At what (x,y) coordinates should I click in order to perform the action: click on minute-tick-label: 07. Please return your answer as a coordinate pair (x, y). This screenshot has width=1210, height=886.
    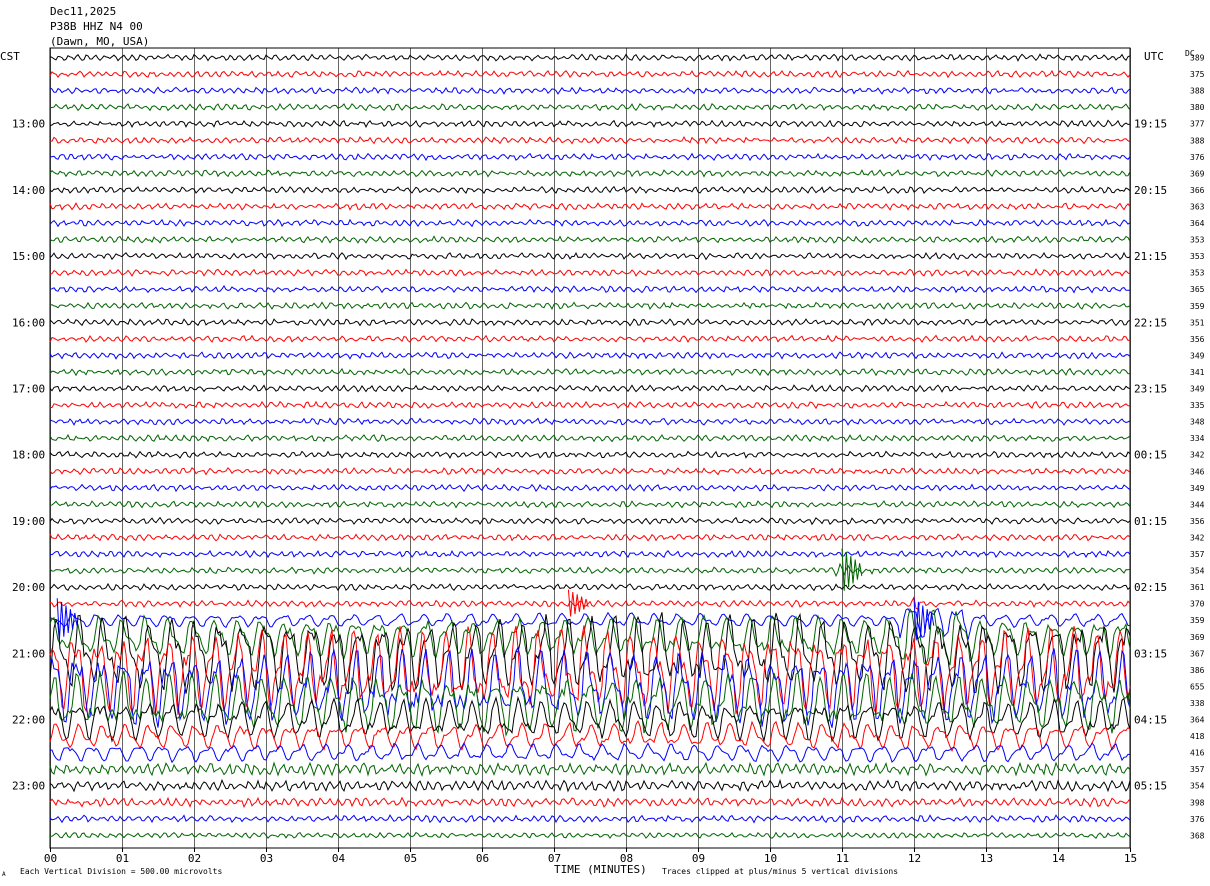
    Looking at the image, I should click on (554, 858).